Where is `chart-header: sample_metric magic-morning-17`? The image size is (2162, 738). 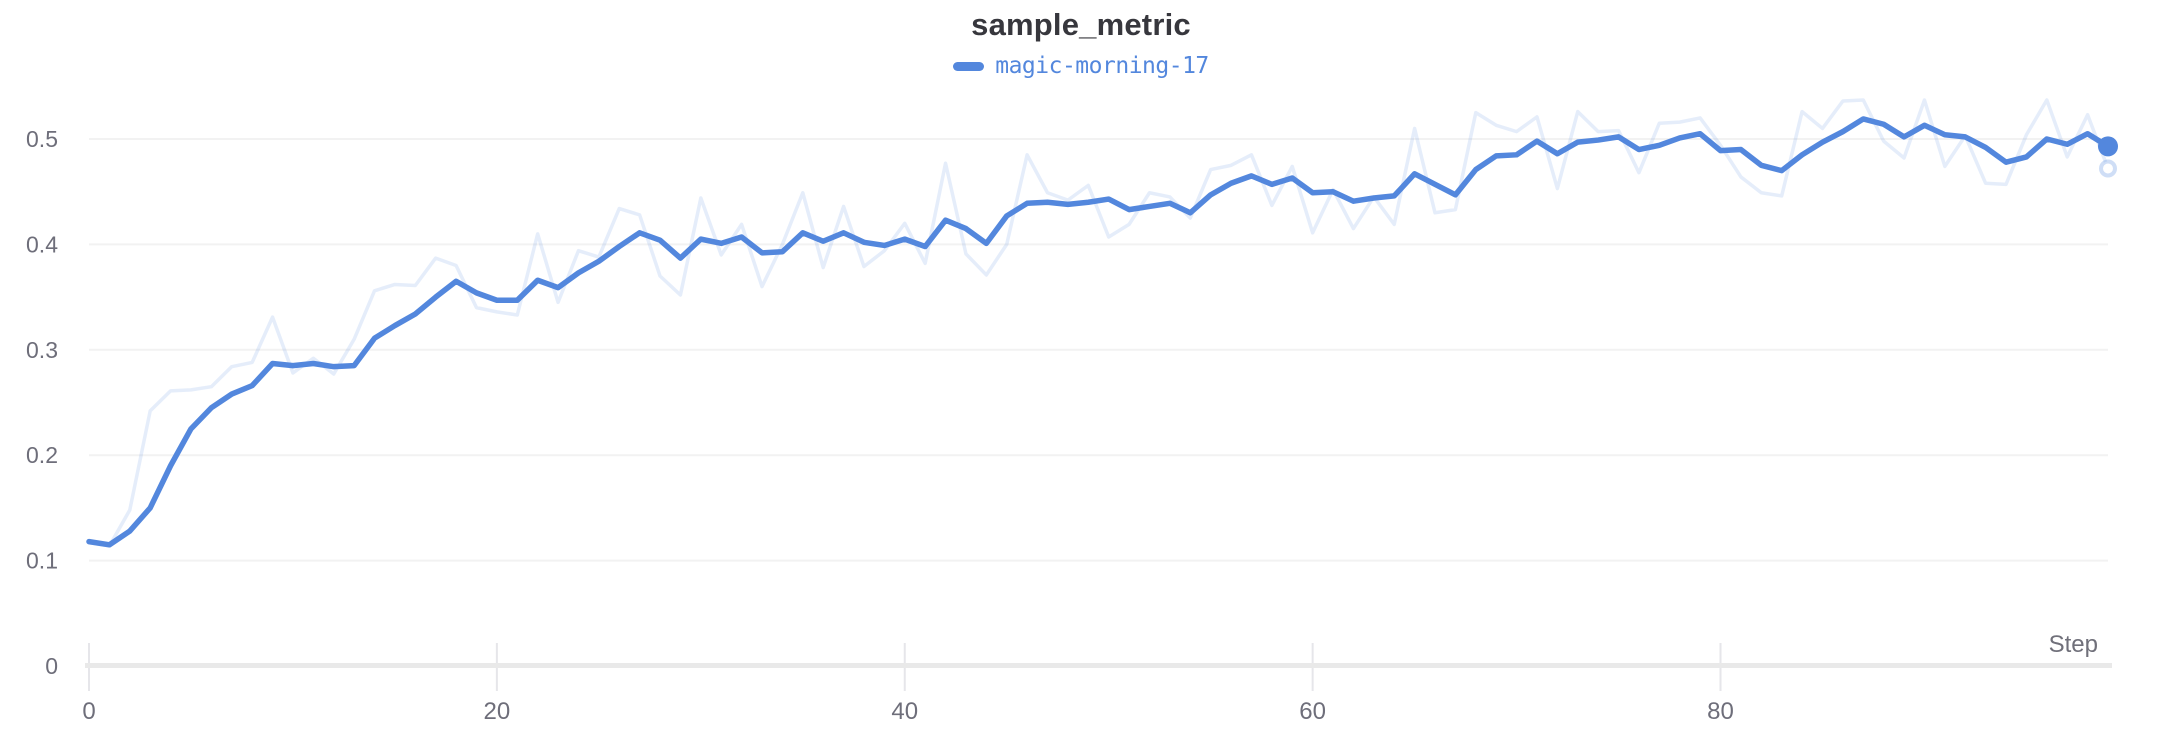 chart-header: sample_metric magic-morning-17 is located at coordinates (1081, 39).